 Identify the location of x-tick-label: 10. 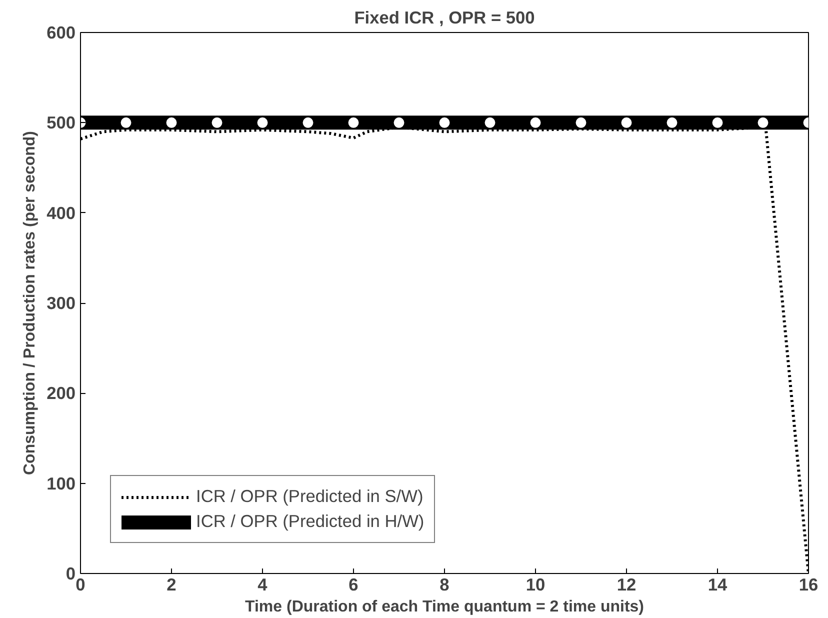
(536, 584).